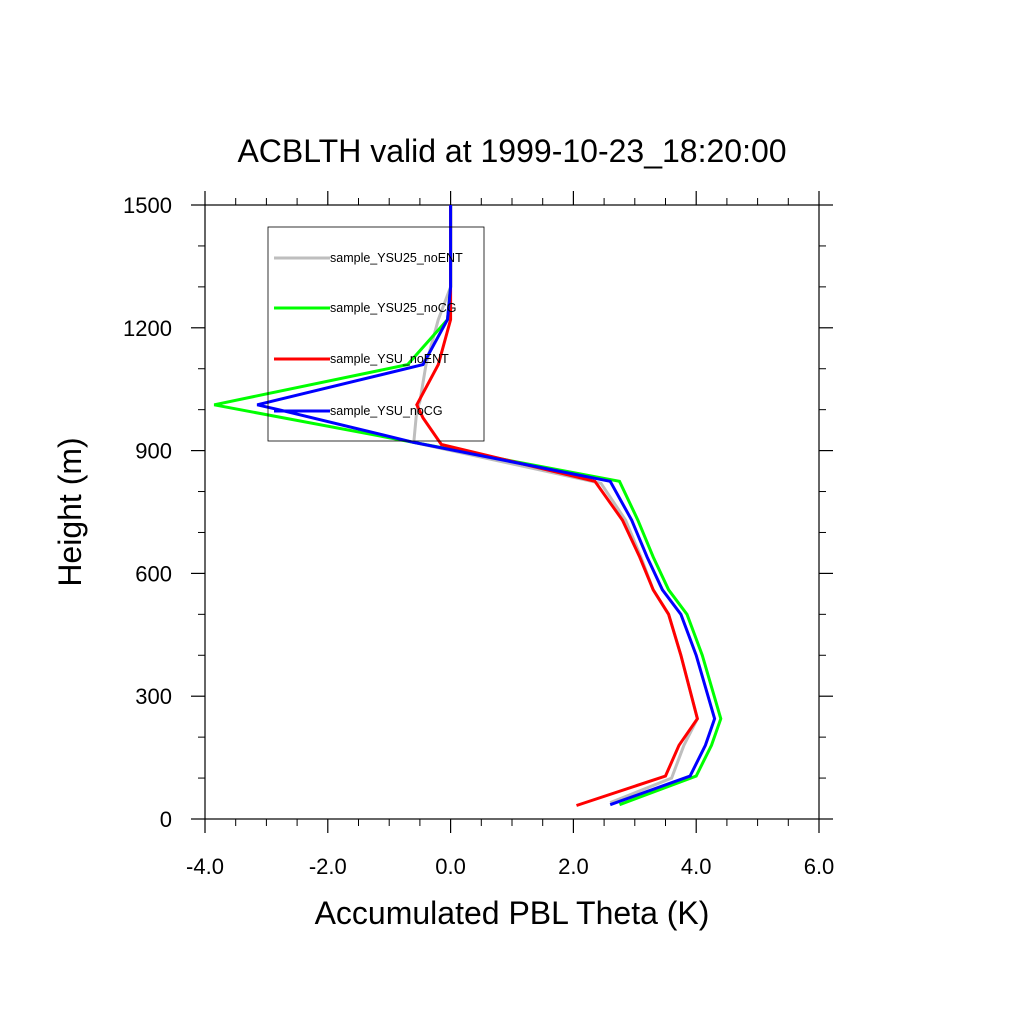 Image resolution: width=1024 pixels, height=1024 pixels. I want to click on y-tick-label: 1200, so click(147, 328).